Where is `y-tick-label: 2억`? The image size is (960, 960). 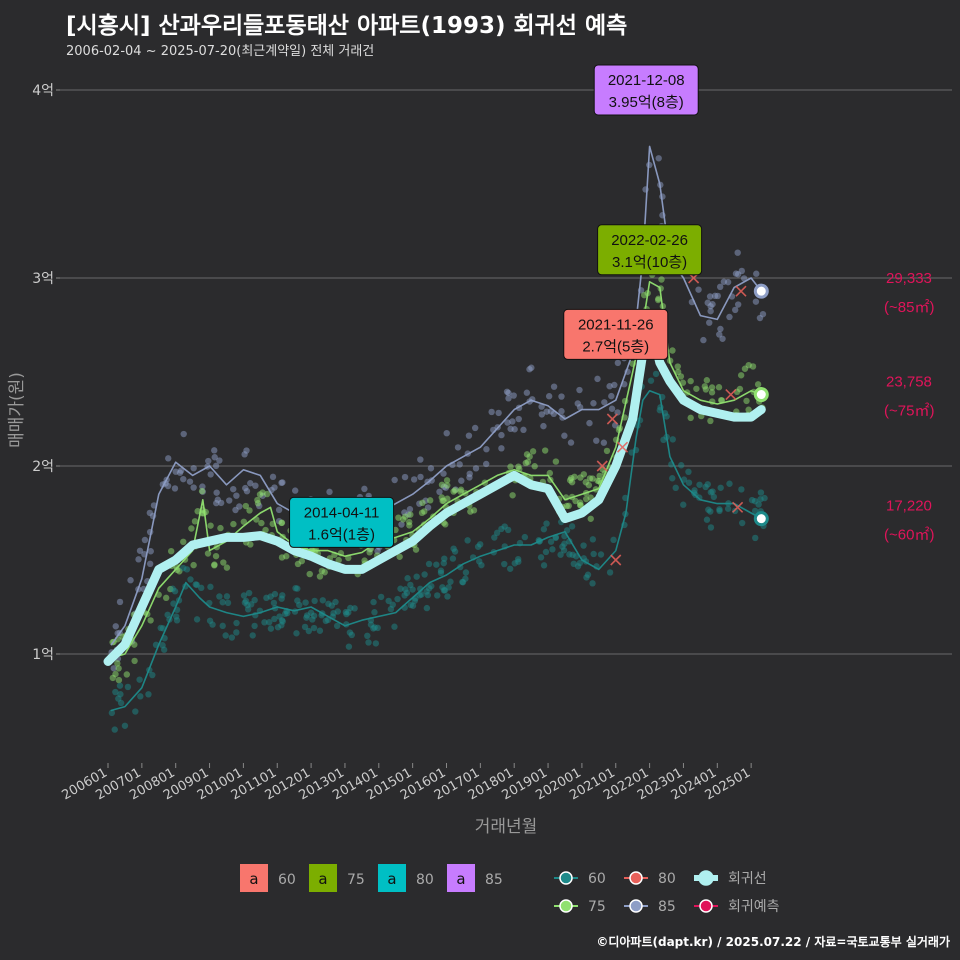
y-tick-label: 2억 is located at coordinates (43, 467).